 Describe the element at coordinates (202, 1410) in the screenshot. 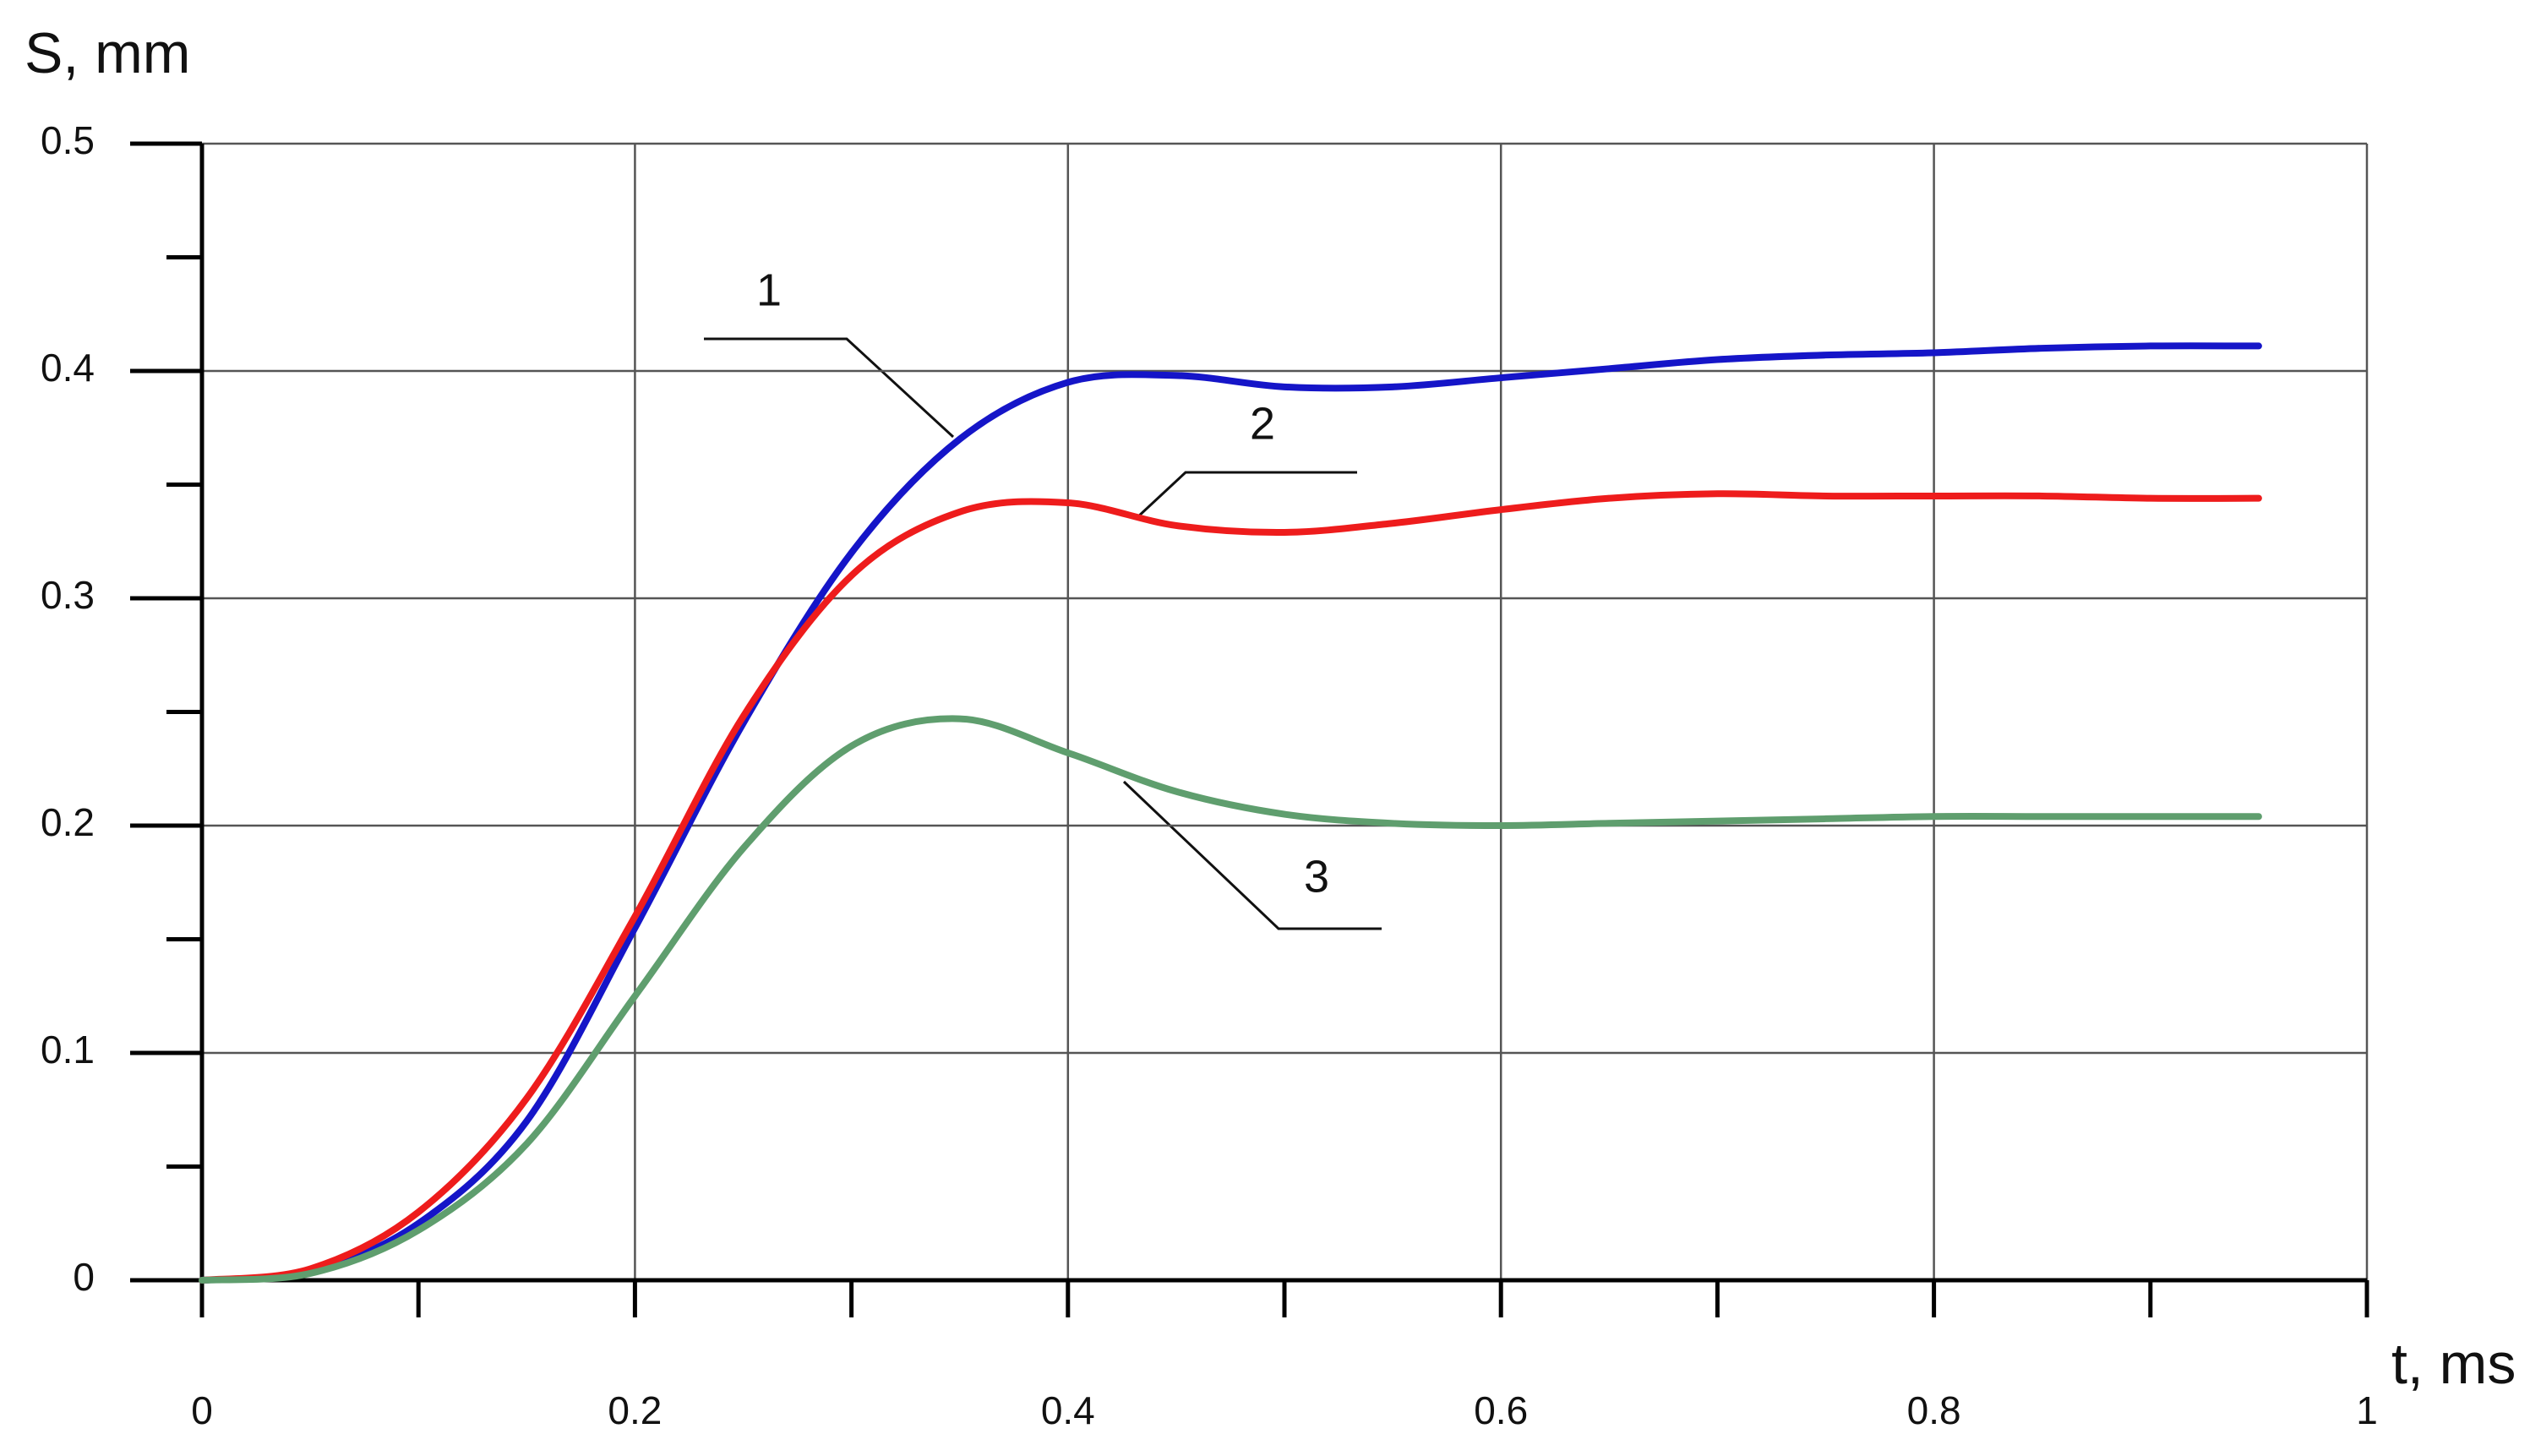

I see `x-tick-label: 0` at that location.